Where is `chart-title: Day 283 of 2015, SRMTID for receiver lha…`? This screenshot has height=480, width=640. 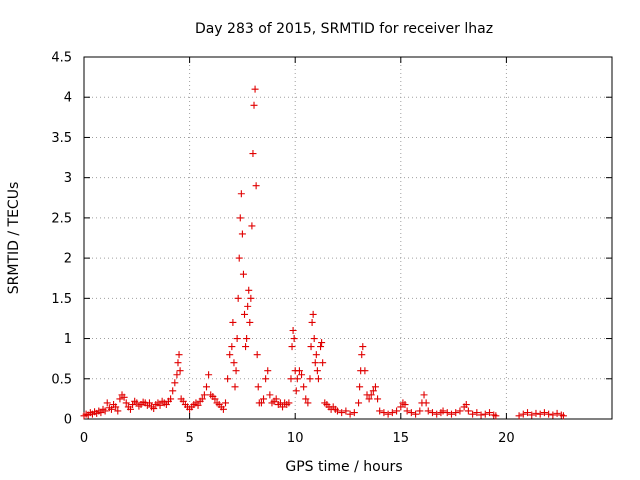
chart-title: Day 283 of 2015, SRMTID for receiver lha… is located at coordinates (344, 29).